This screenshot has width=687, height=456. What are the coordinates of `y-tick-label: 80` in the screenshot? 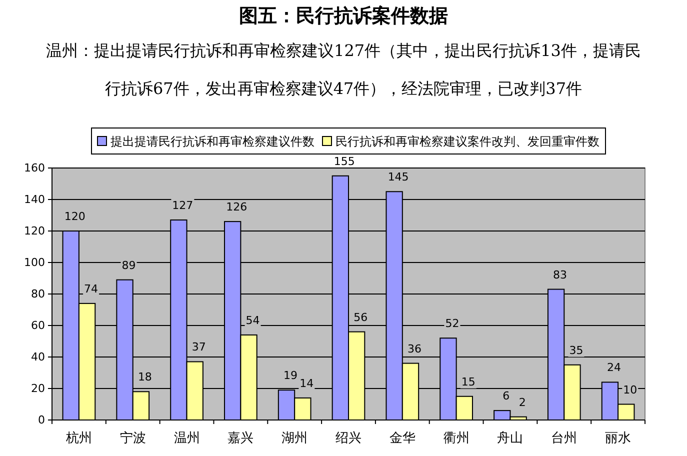 It's located at (38, 294).